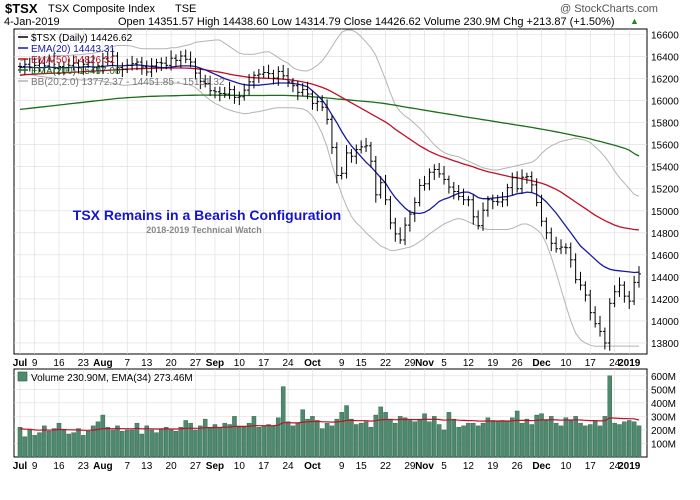 The width and height of the screenshot is (700, 500). What do you see at coordinates (329, 416) in the screenshot?
I see `volume-bars` at bounding box center [329, 416].